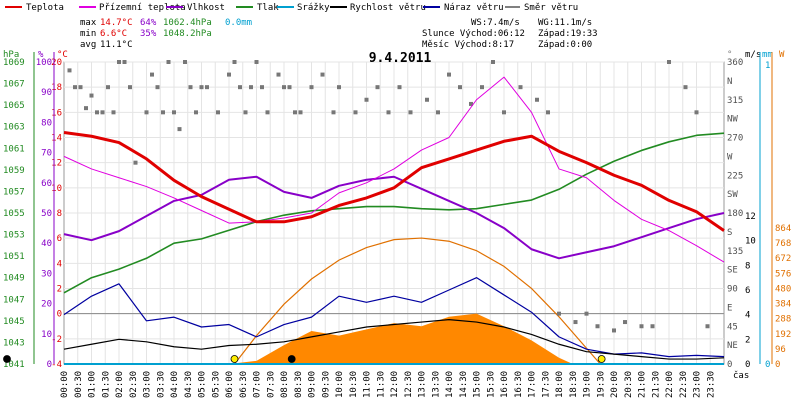 Image resolution: width=800 pixels, height=400 pixels. What do you see at coordinates (601, 359) in the screenshot?
I see `sunset-marker` at bounding box center [601, 359].